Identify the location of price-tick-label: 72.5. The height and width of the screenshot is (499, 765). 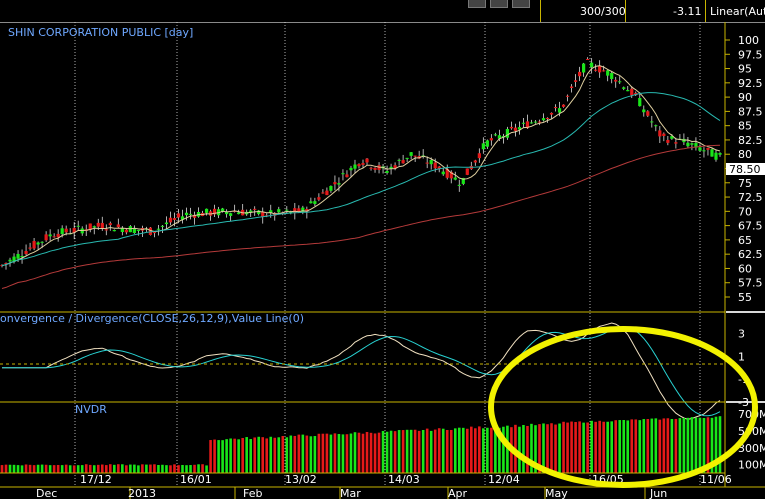
(750, 197).